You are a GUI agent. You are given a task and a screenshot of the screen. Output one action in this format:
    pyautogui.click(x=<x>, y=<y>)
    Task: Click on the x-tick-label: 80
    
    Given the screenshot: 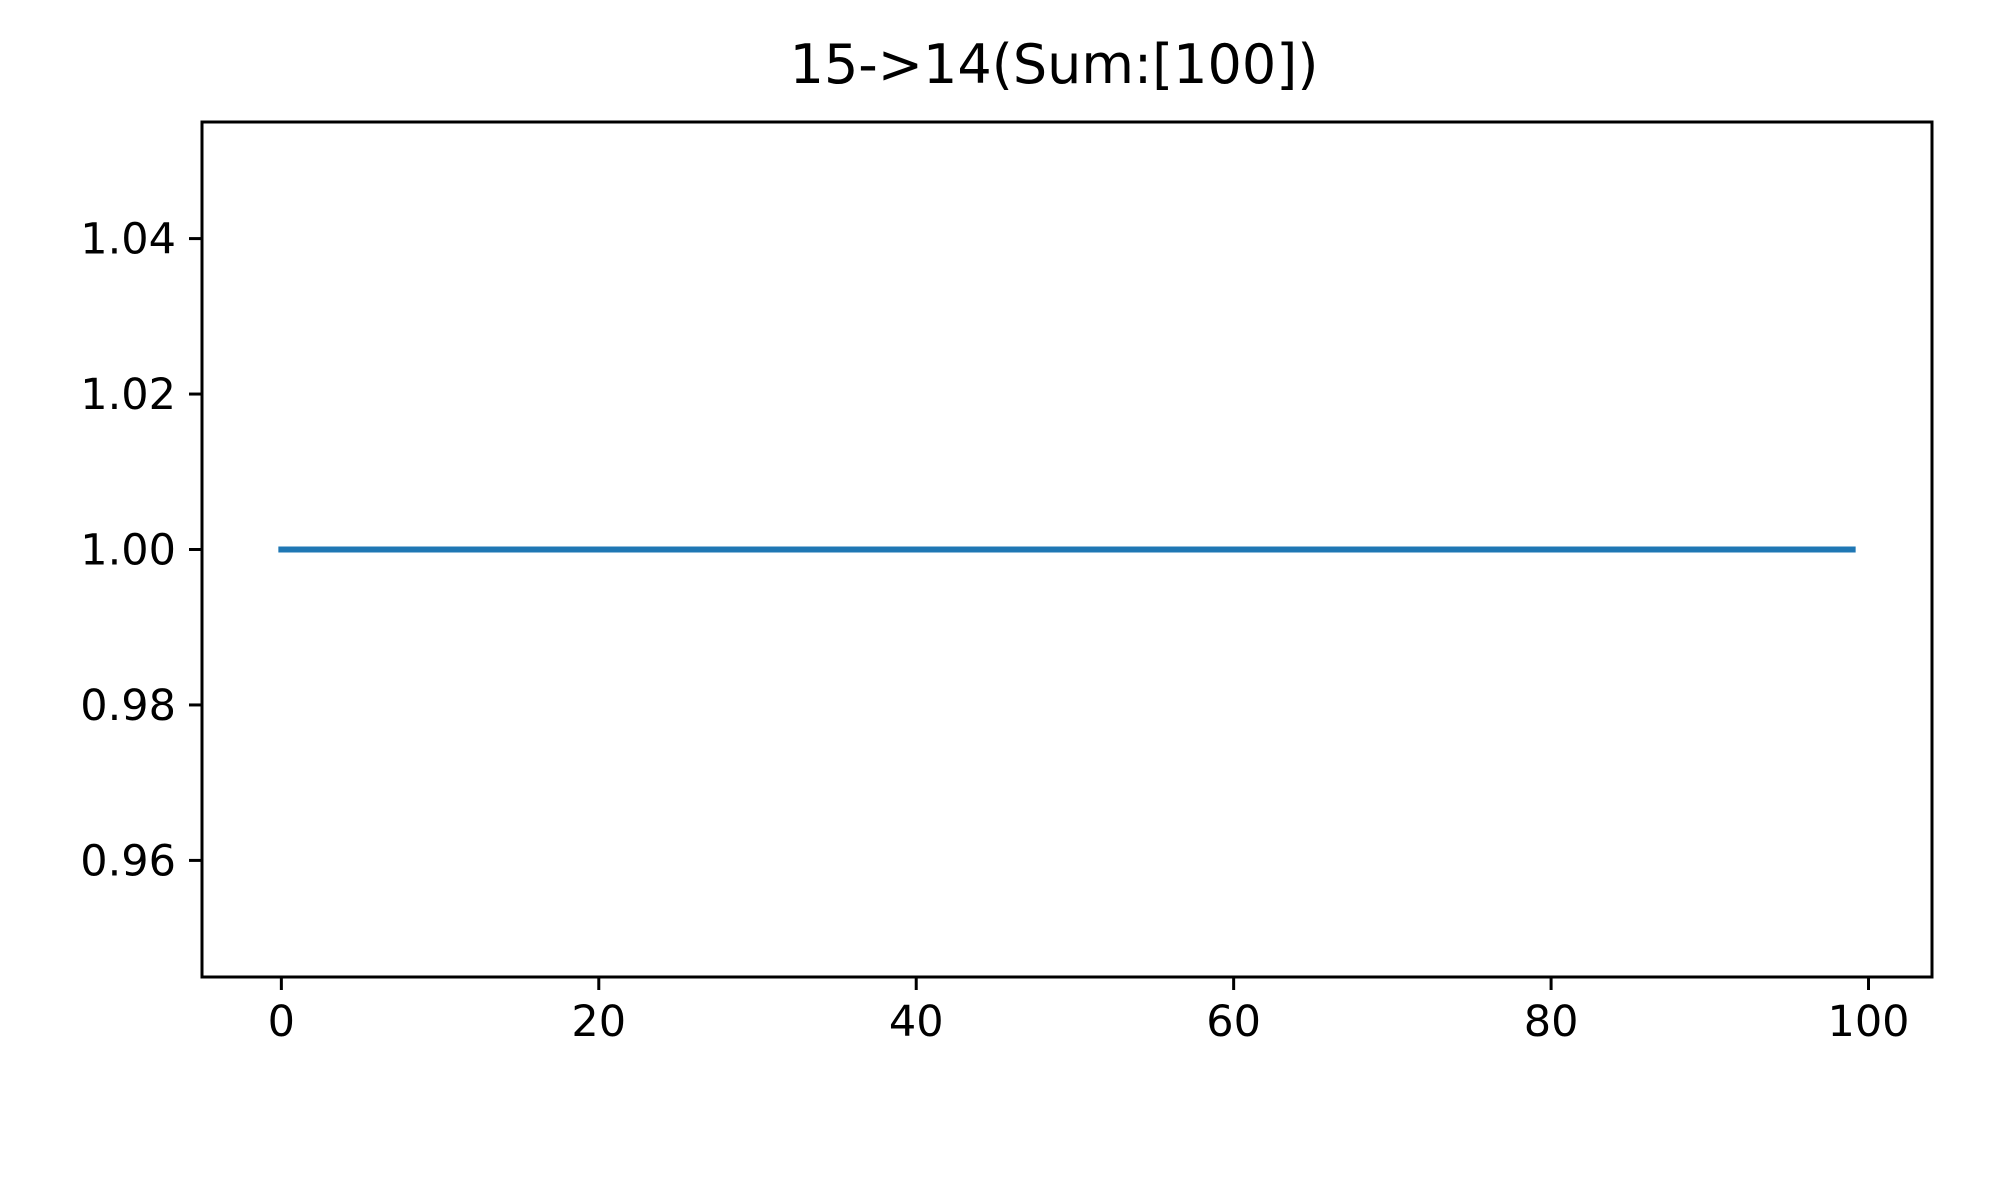 What is the action you would take?
    pyautogui.click(x=1551, y=1022)
    